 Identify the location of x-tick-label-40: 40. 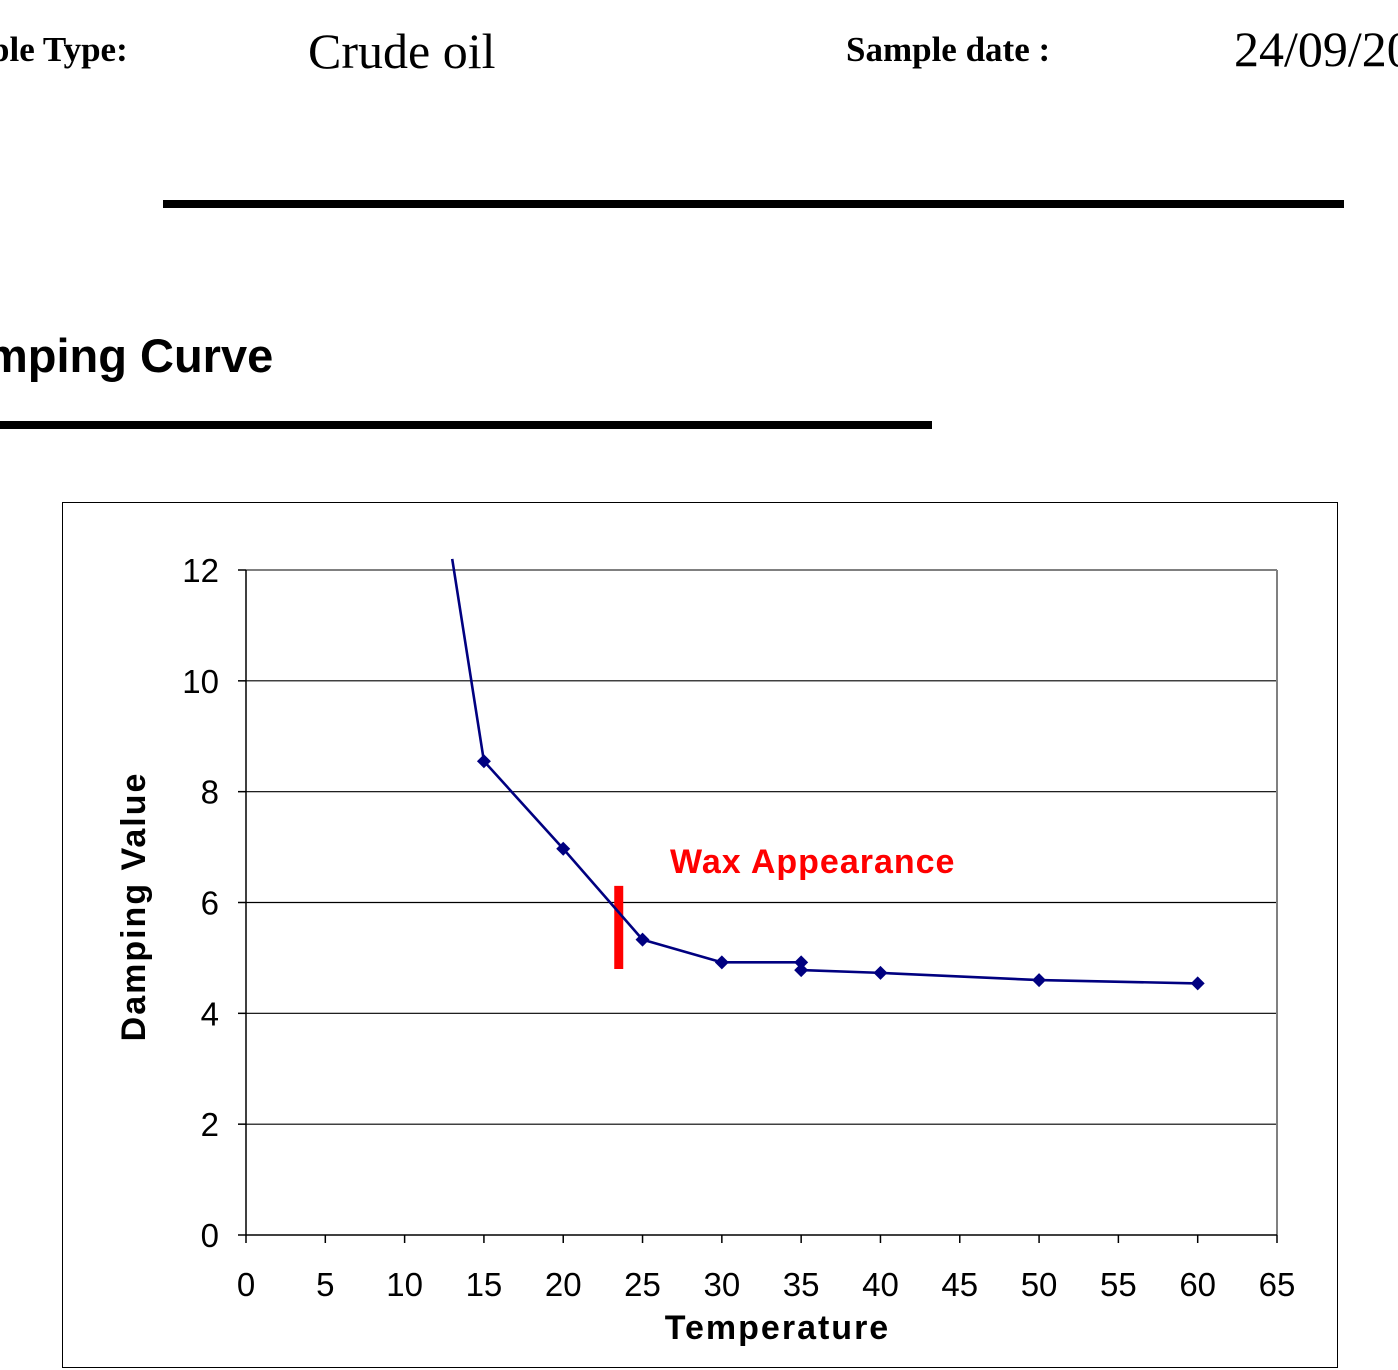
(880, 1284).